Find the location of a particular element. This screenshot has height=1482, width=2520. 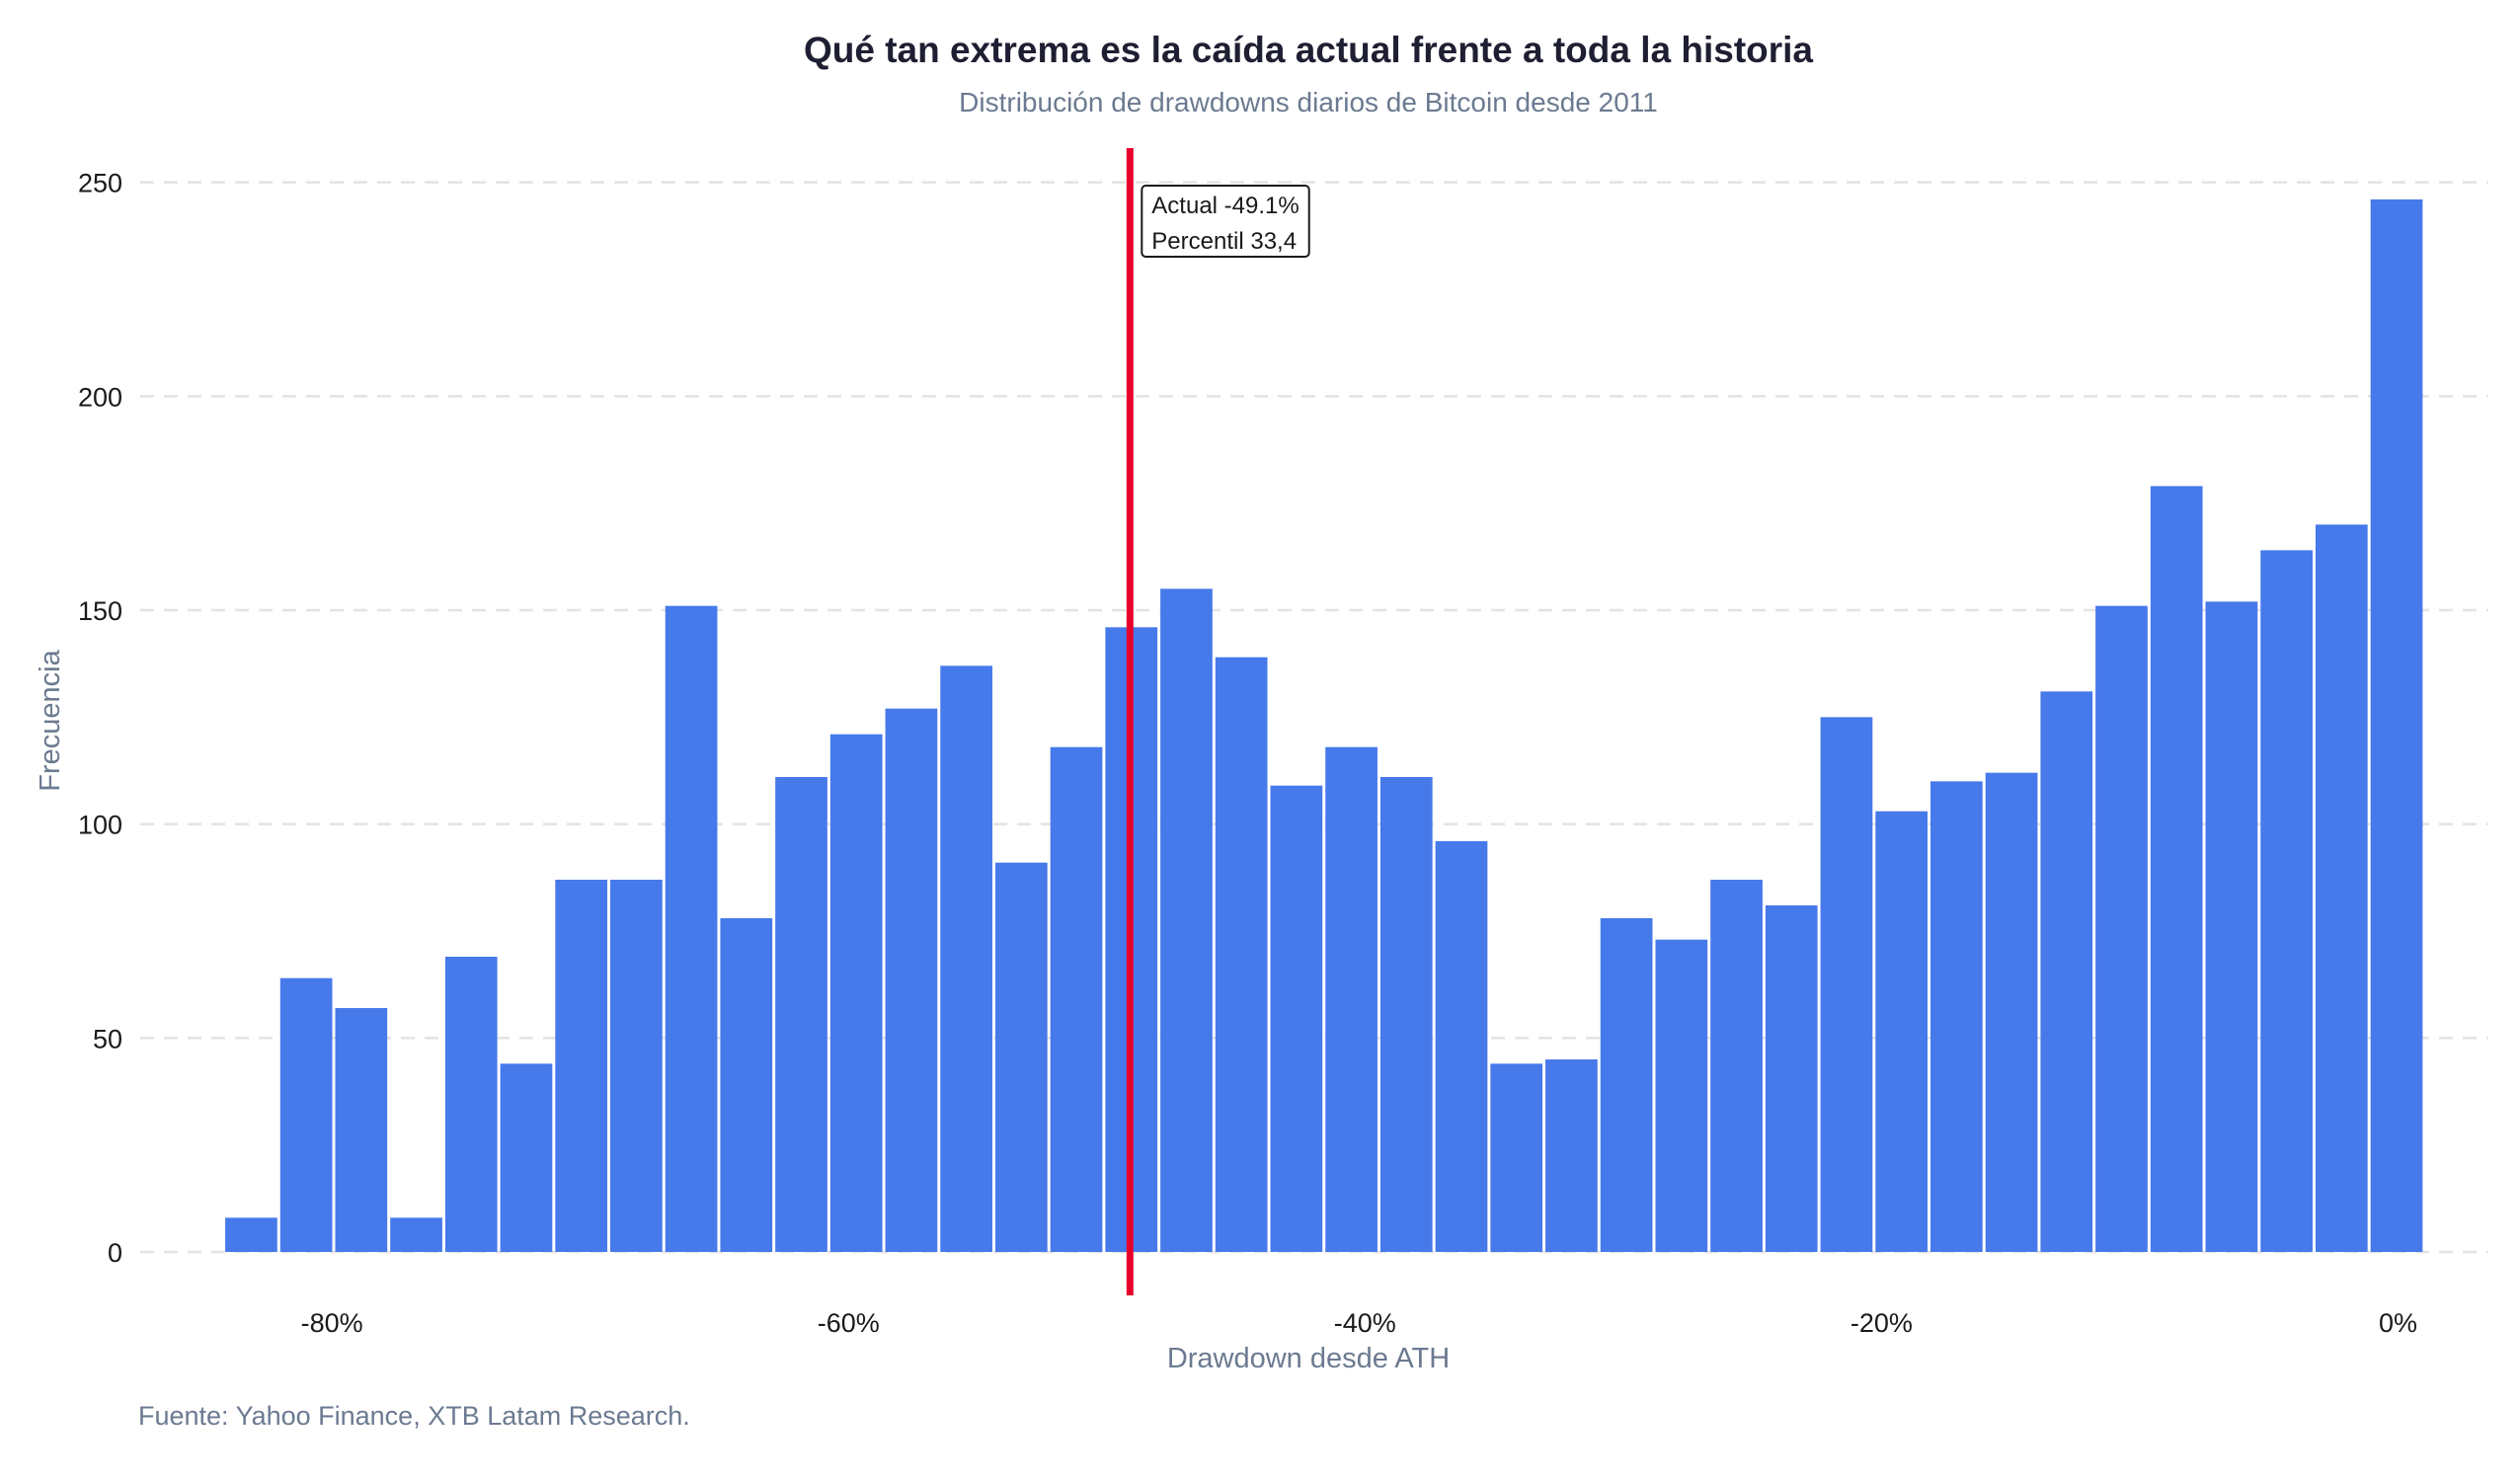

y-tick-label: 0 is located at coordinates (115, 1253).